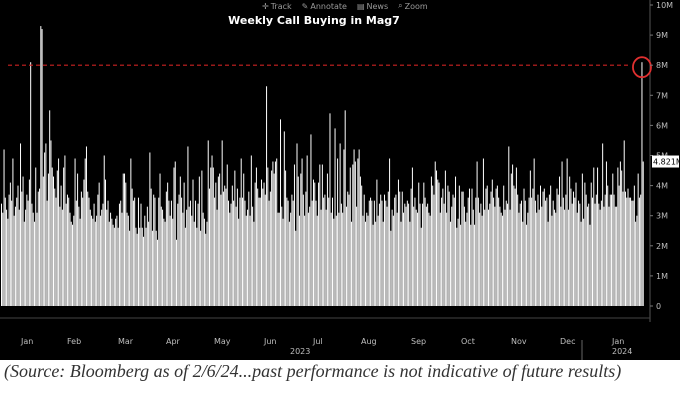  I want to click on y-tick-label: 2M, so click(662, 246).